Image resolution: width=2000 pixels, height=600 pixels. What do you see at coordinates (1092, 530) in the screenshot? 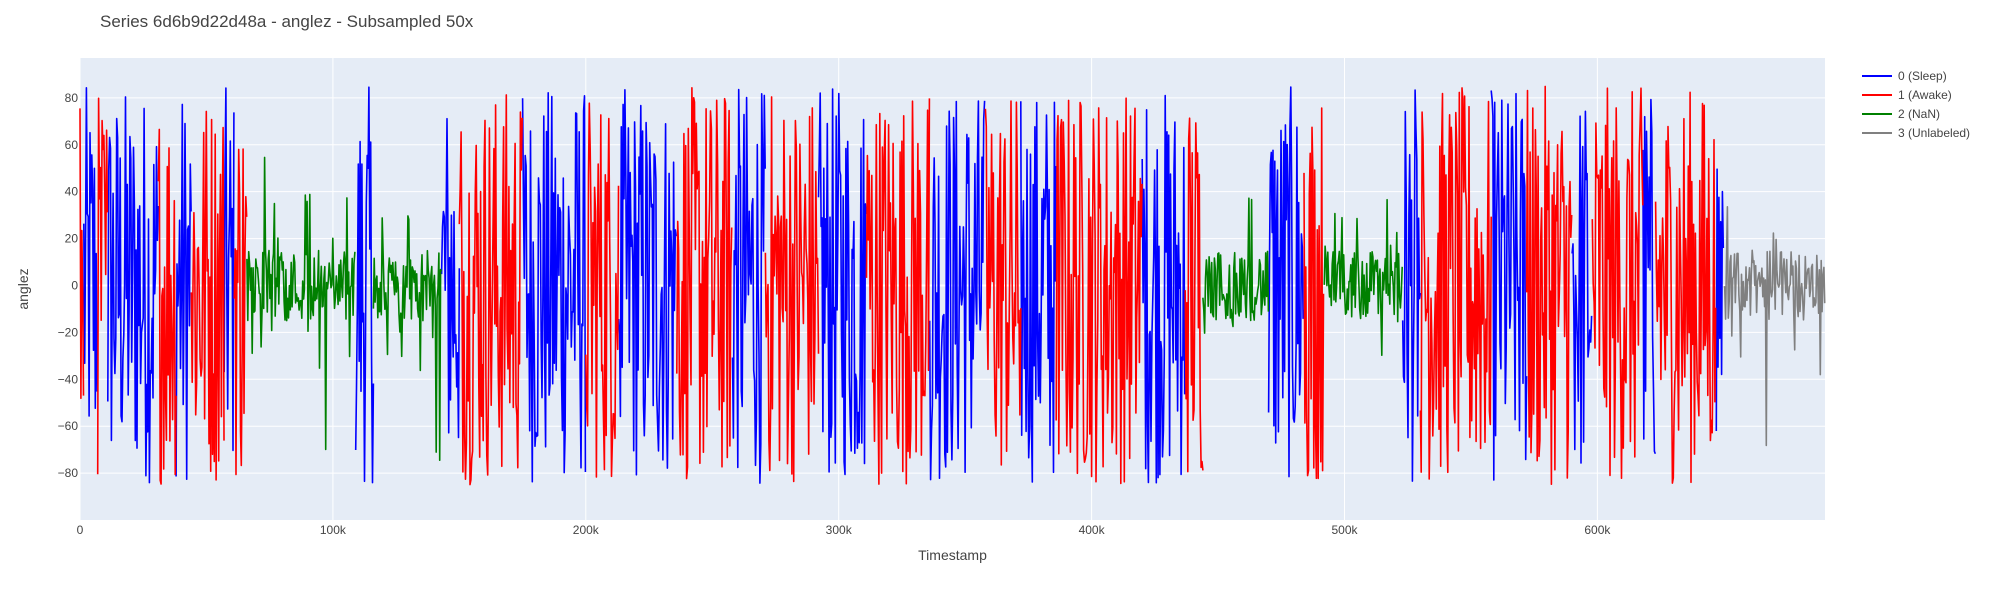
I see `x-tick-label: 400k` at bounding box center [1092, 530].